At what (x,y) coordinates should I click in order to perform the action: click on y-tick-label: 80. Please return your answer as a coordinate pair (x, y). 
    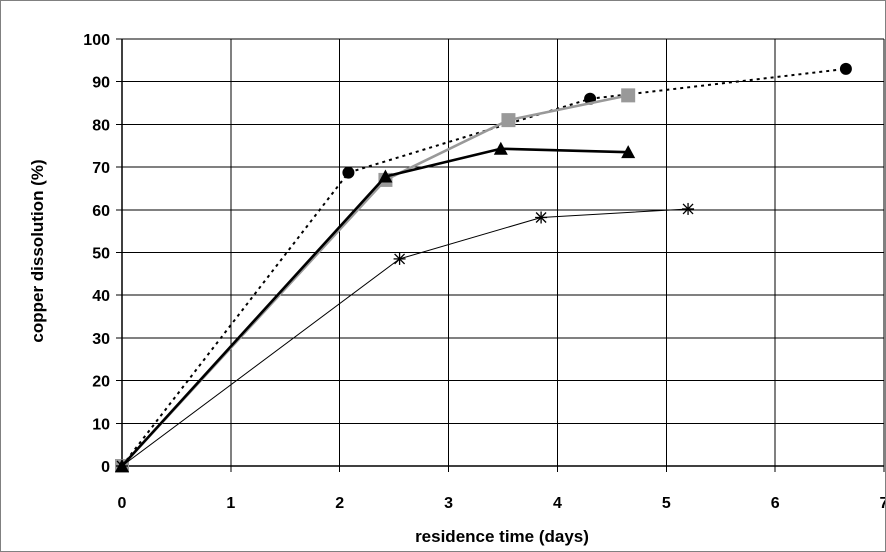
    Looking at the image, I should click on (101, 125).